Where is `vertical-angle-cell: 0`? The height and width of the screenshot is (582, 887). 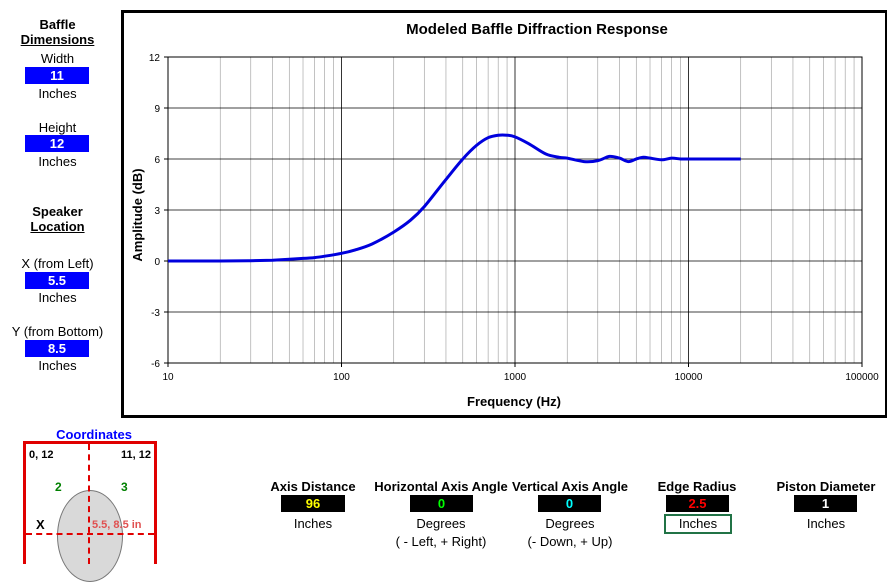 vertical-angle-cell: 0 is located at coordinates (569, 503).